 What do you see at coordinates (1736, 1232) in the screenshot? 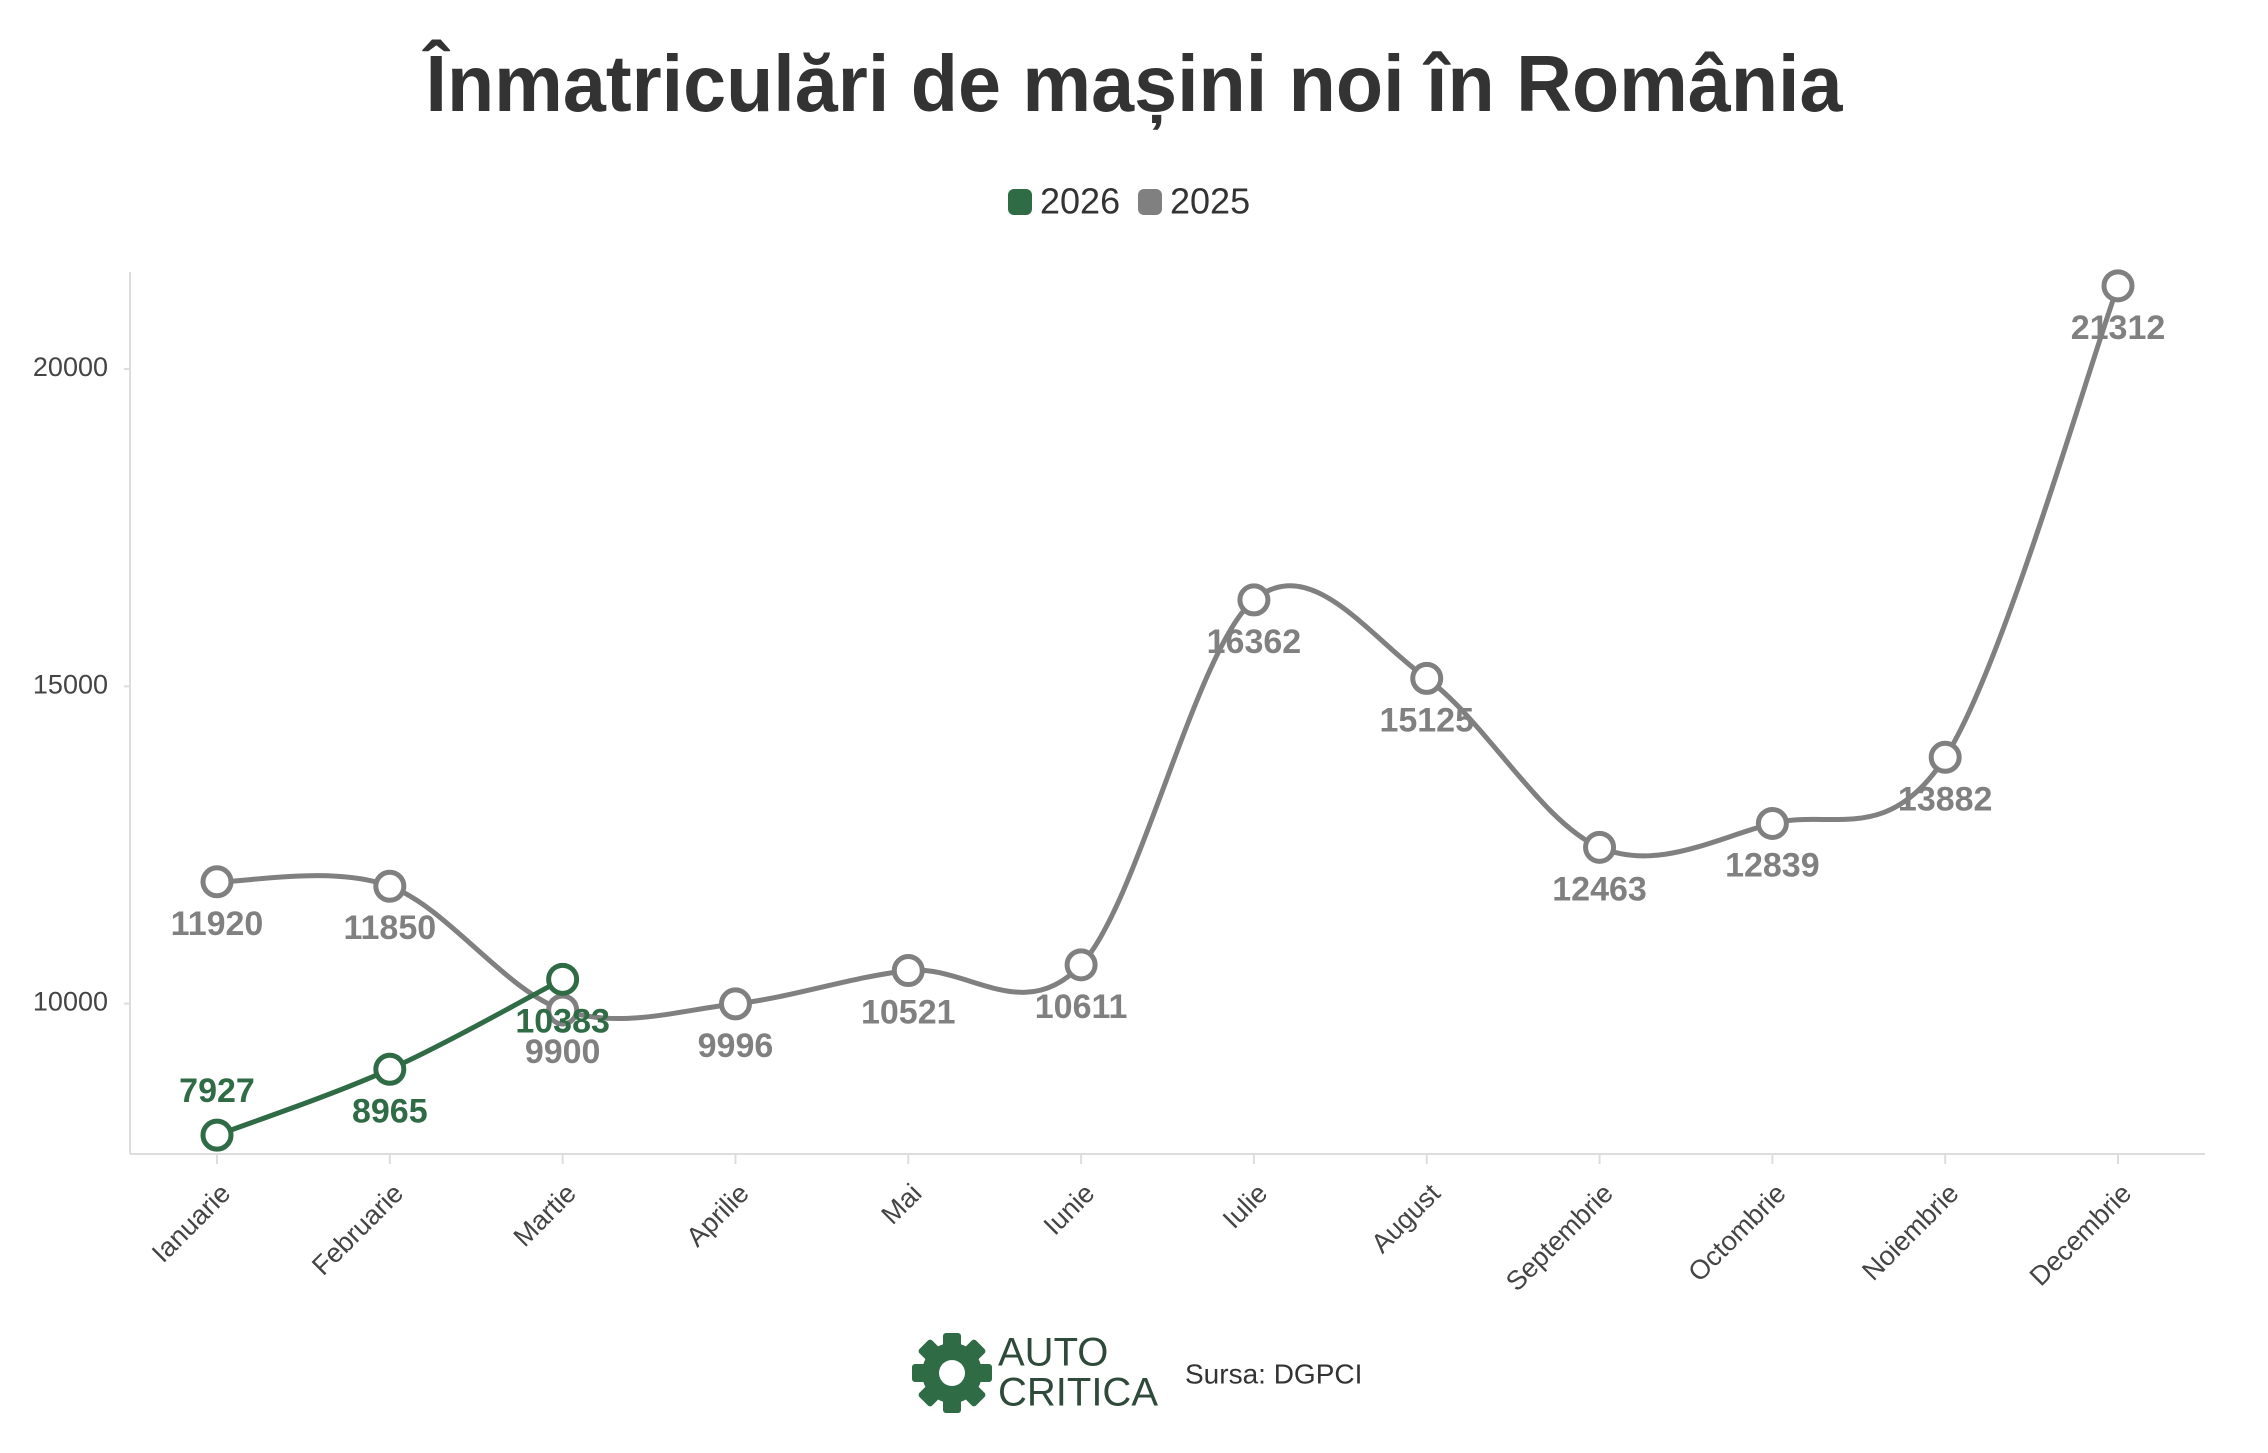
I see `x-tick-label: Octombrie` at bounding box center [1736, 1232].